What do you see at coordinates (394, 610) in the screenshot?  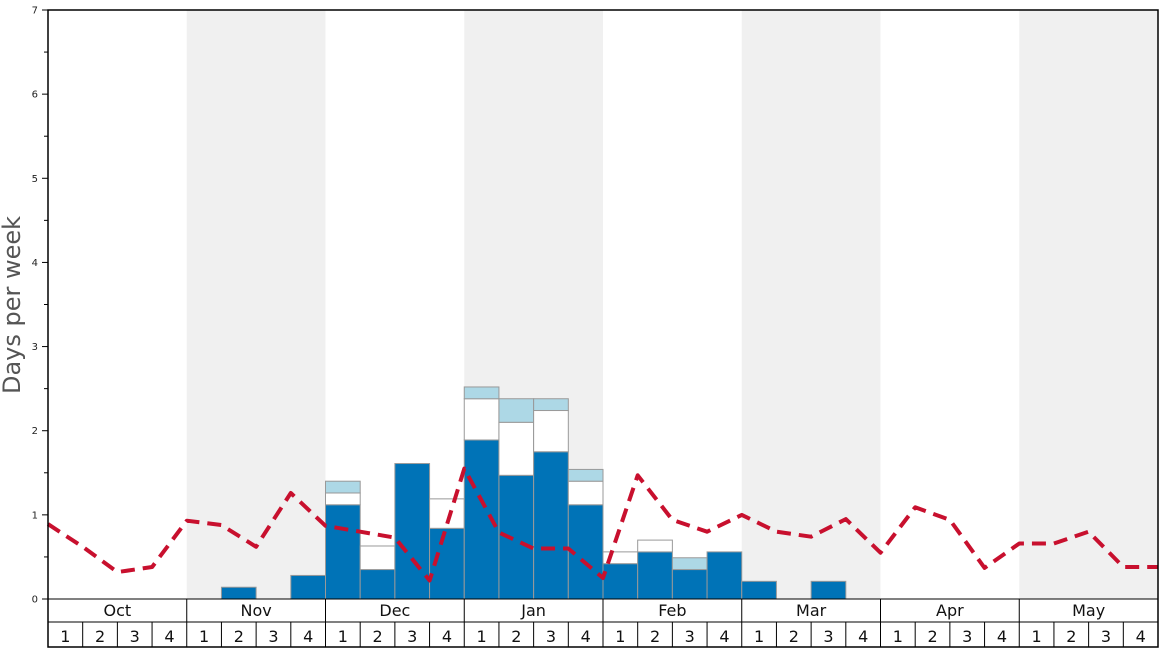 I see `month-label: Dec` at bounding box center [394, 610].